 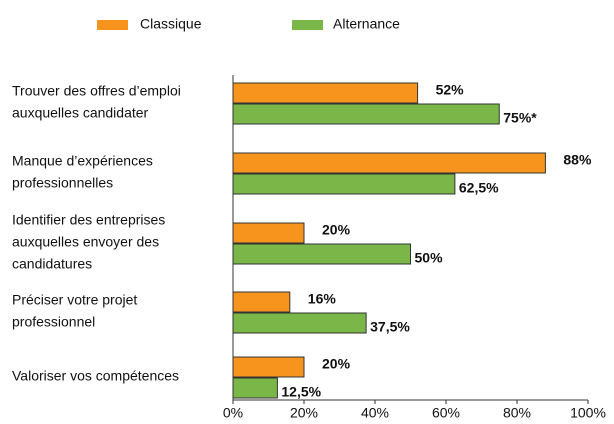 I want to click on category-label: Identifier des entreprises, so click(x=88, y=220).